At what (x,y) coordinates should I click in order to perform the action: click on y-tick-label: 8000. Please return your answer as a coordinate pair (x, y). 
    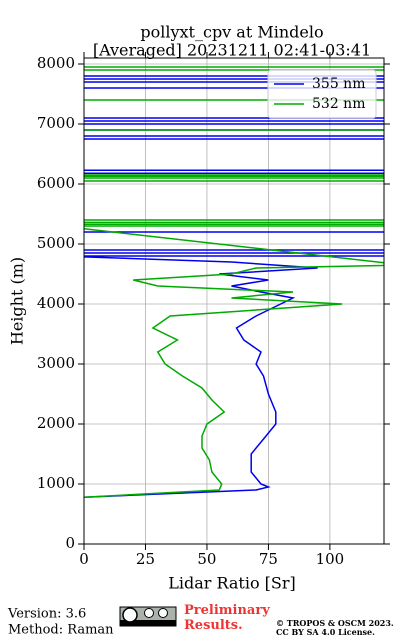
    Looking at the image, I should click on (56, 63).